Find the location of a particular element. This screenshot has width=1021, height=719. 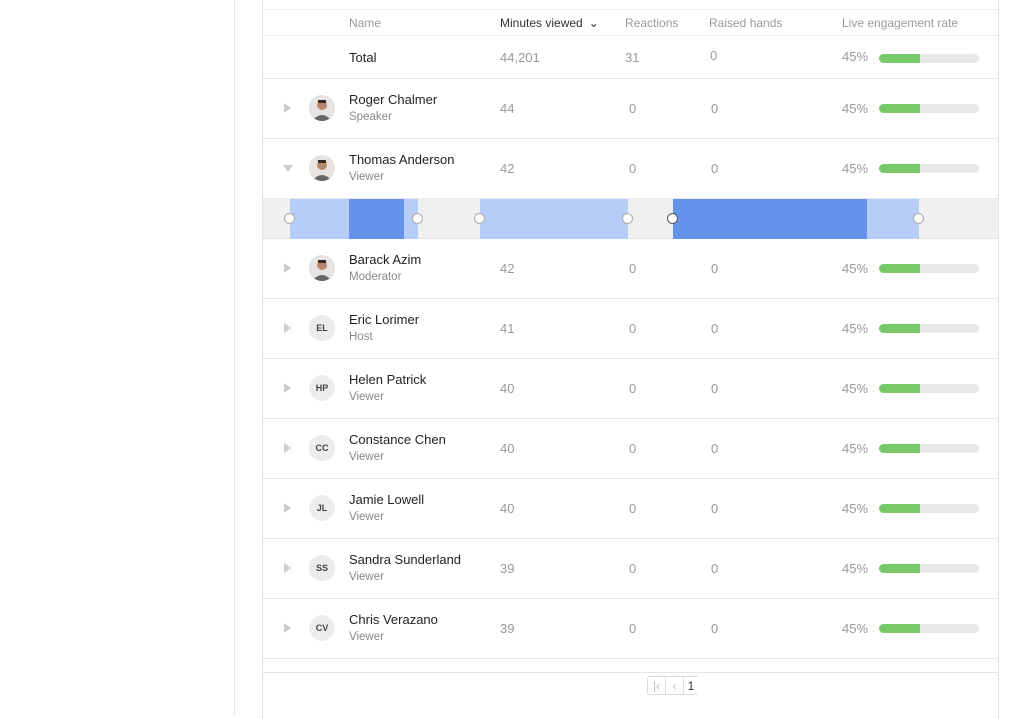

attendee-name: Roger Chalmer is located at coordinates (393, 99).